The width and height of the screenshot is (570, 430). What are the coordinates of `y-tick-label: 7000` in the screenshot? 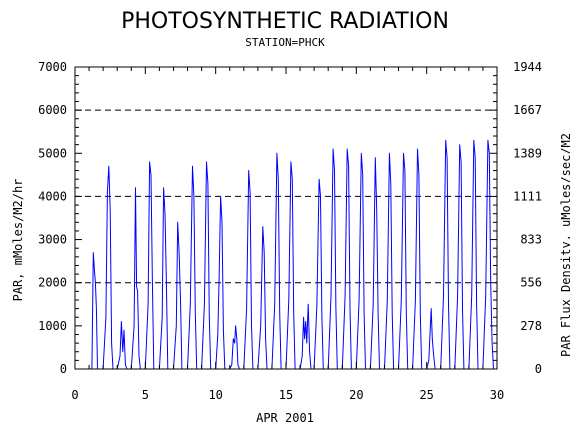 It's located at (52, 67).